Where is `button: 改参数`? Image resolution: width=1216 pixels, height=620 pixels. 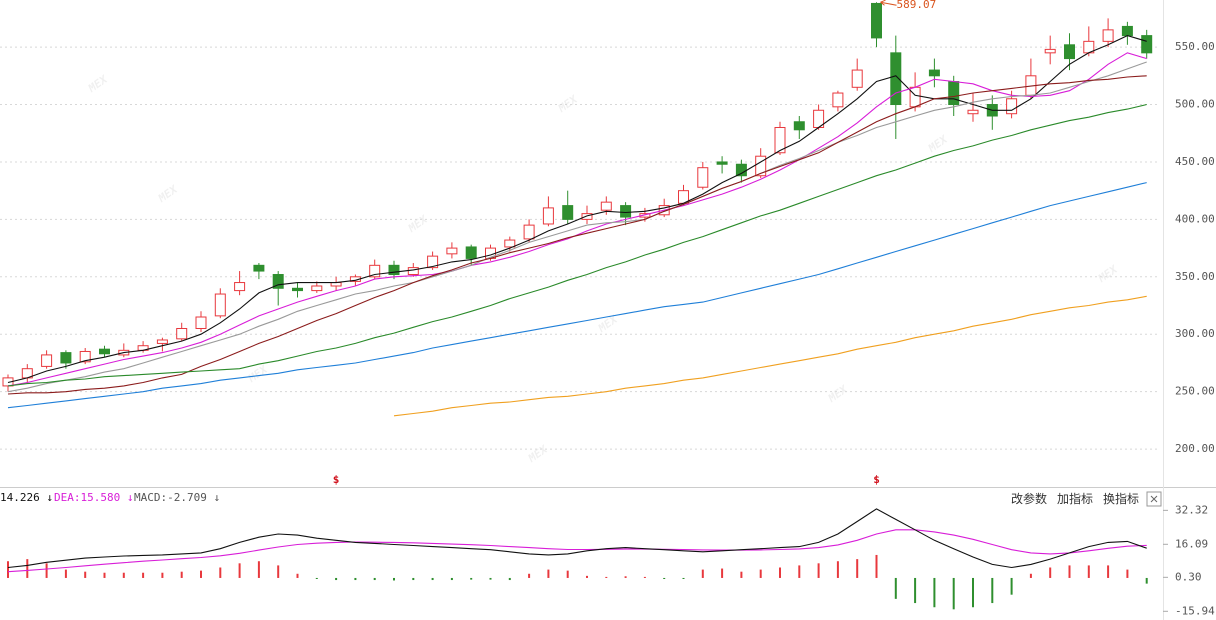 button: 改参数 is located at coordinates (1029, 499).